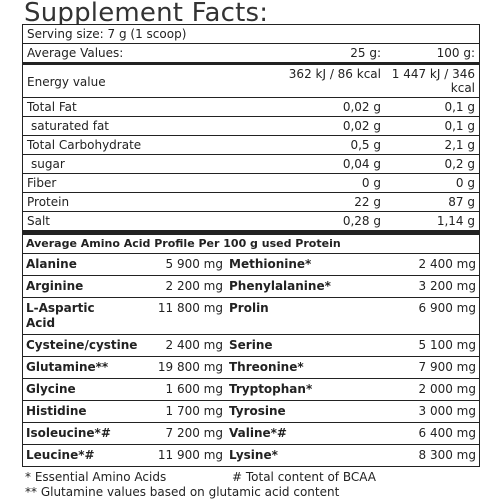 The width and height of the screenshot is (500, 500). Describe the element at coordinates (270, 264) in the screenshot. I see `amino-name: Methionine*` at that location.